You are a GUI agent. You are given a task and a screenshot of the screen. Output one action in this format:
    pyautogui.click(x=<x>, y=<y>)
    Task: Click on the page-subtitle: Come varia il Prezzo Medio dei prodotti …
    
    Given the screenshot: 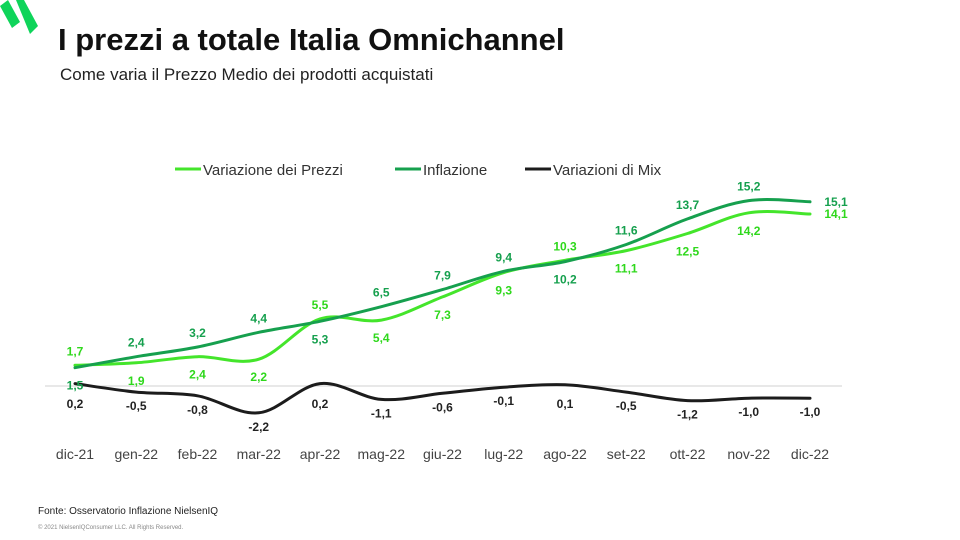 What is the action you would take?
    pyautogui.click(x=247, y=74)
    